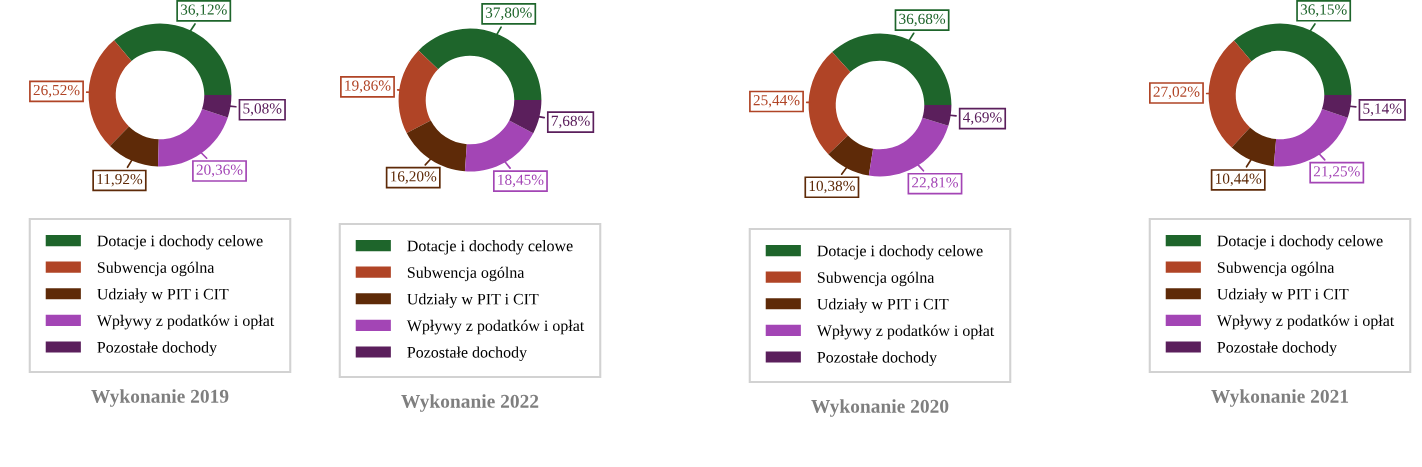 Image resolution: width=1422 pixels, height=467 pixels. What do you see at coordinates (508, 13) in the screenshot?
I see `data-label: 37,80%` at bounding box center [508, 13].